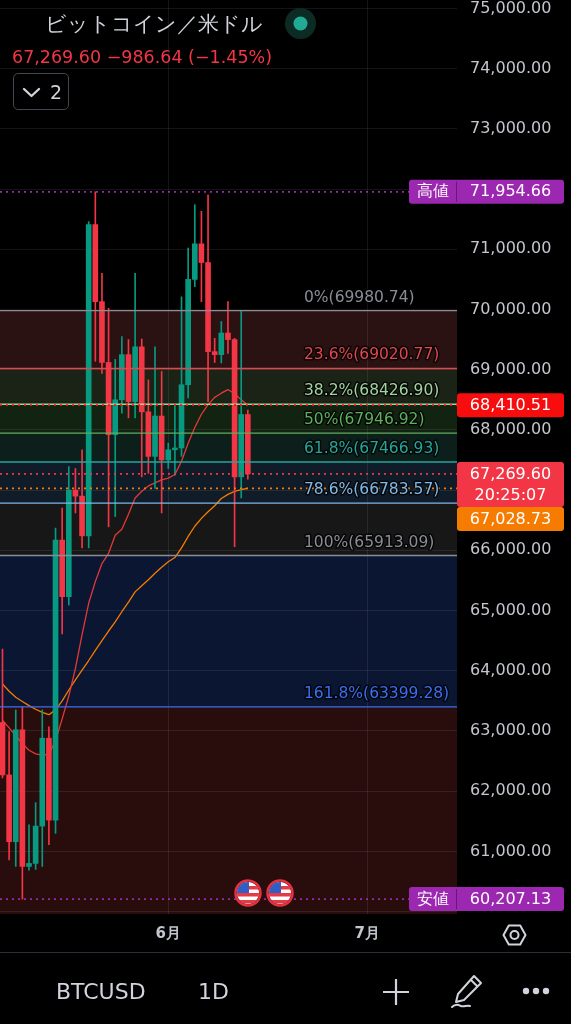 The width and height of the screenshot is (571, 1024). Describe the element at coordinates (364, 419) in the screenshot. I see `ref-line-label: 50%(67946.92)` at that location.